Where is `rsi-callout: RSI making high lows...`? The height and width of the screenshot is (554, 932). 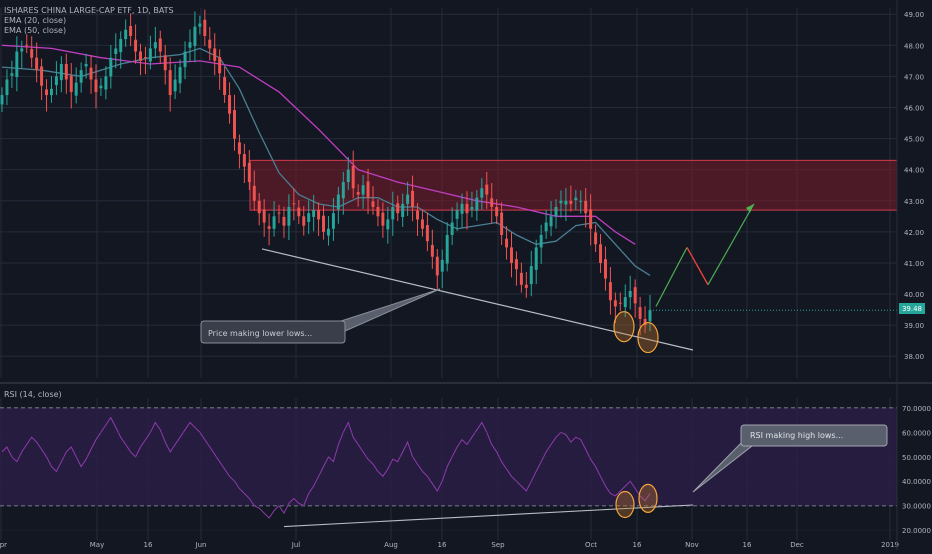
rsi-callout: RSI making high lows... is located at coordinates (814, 435).